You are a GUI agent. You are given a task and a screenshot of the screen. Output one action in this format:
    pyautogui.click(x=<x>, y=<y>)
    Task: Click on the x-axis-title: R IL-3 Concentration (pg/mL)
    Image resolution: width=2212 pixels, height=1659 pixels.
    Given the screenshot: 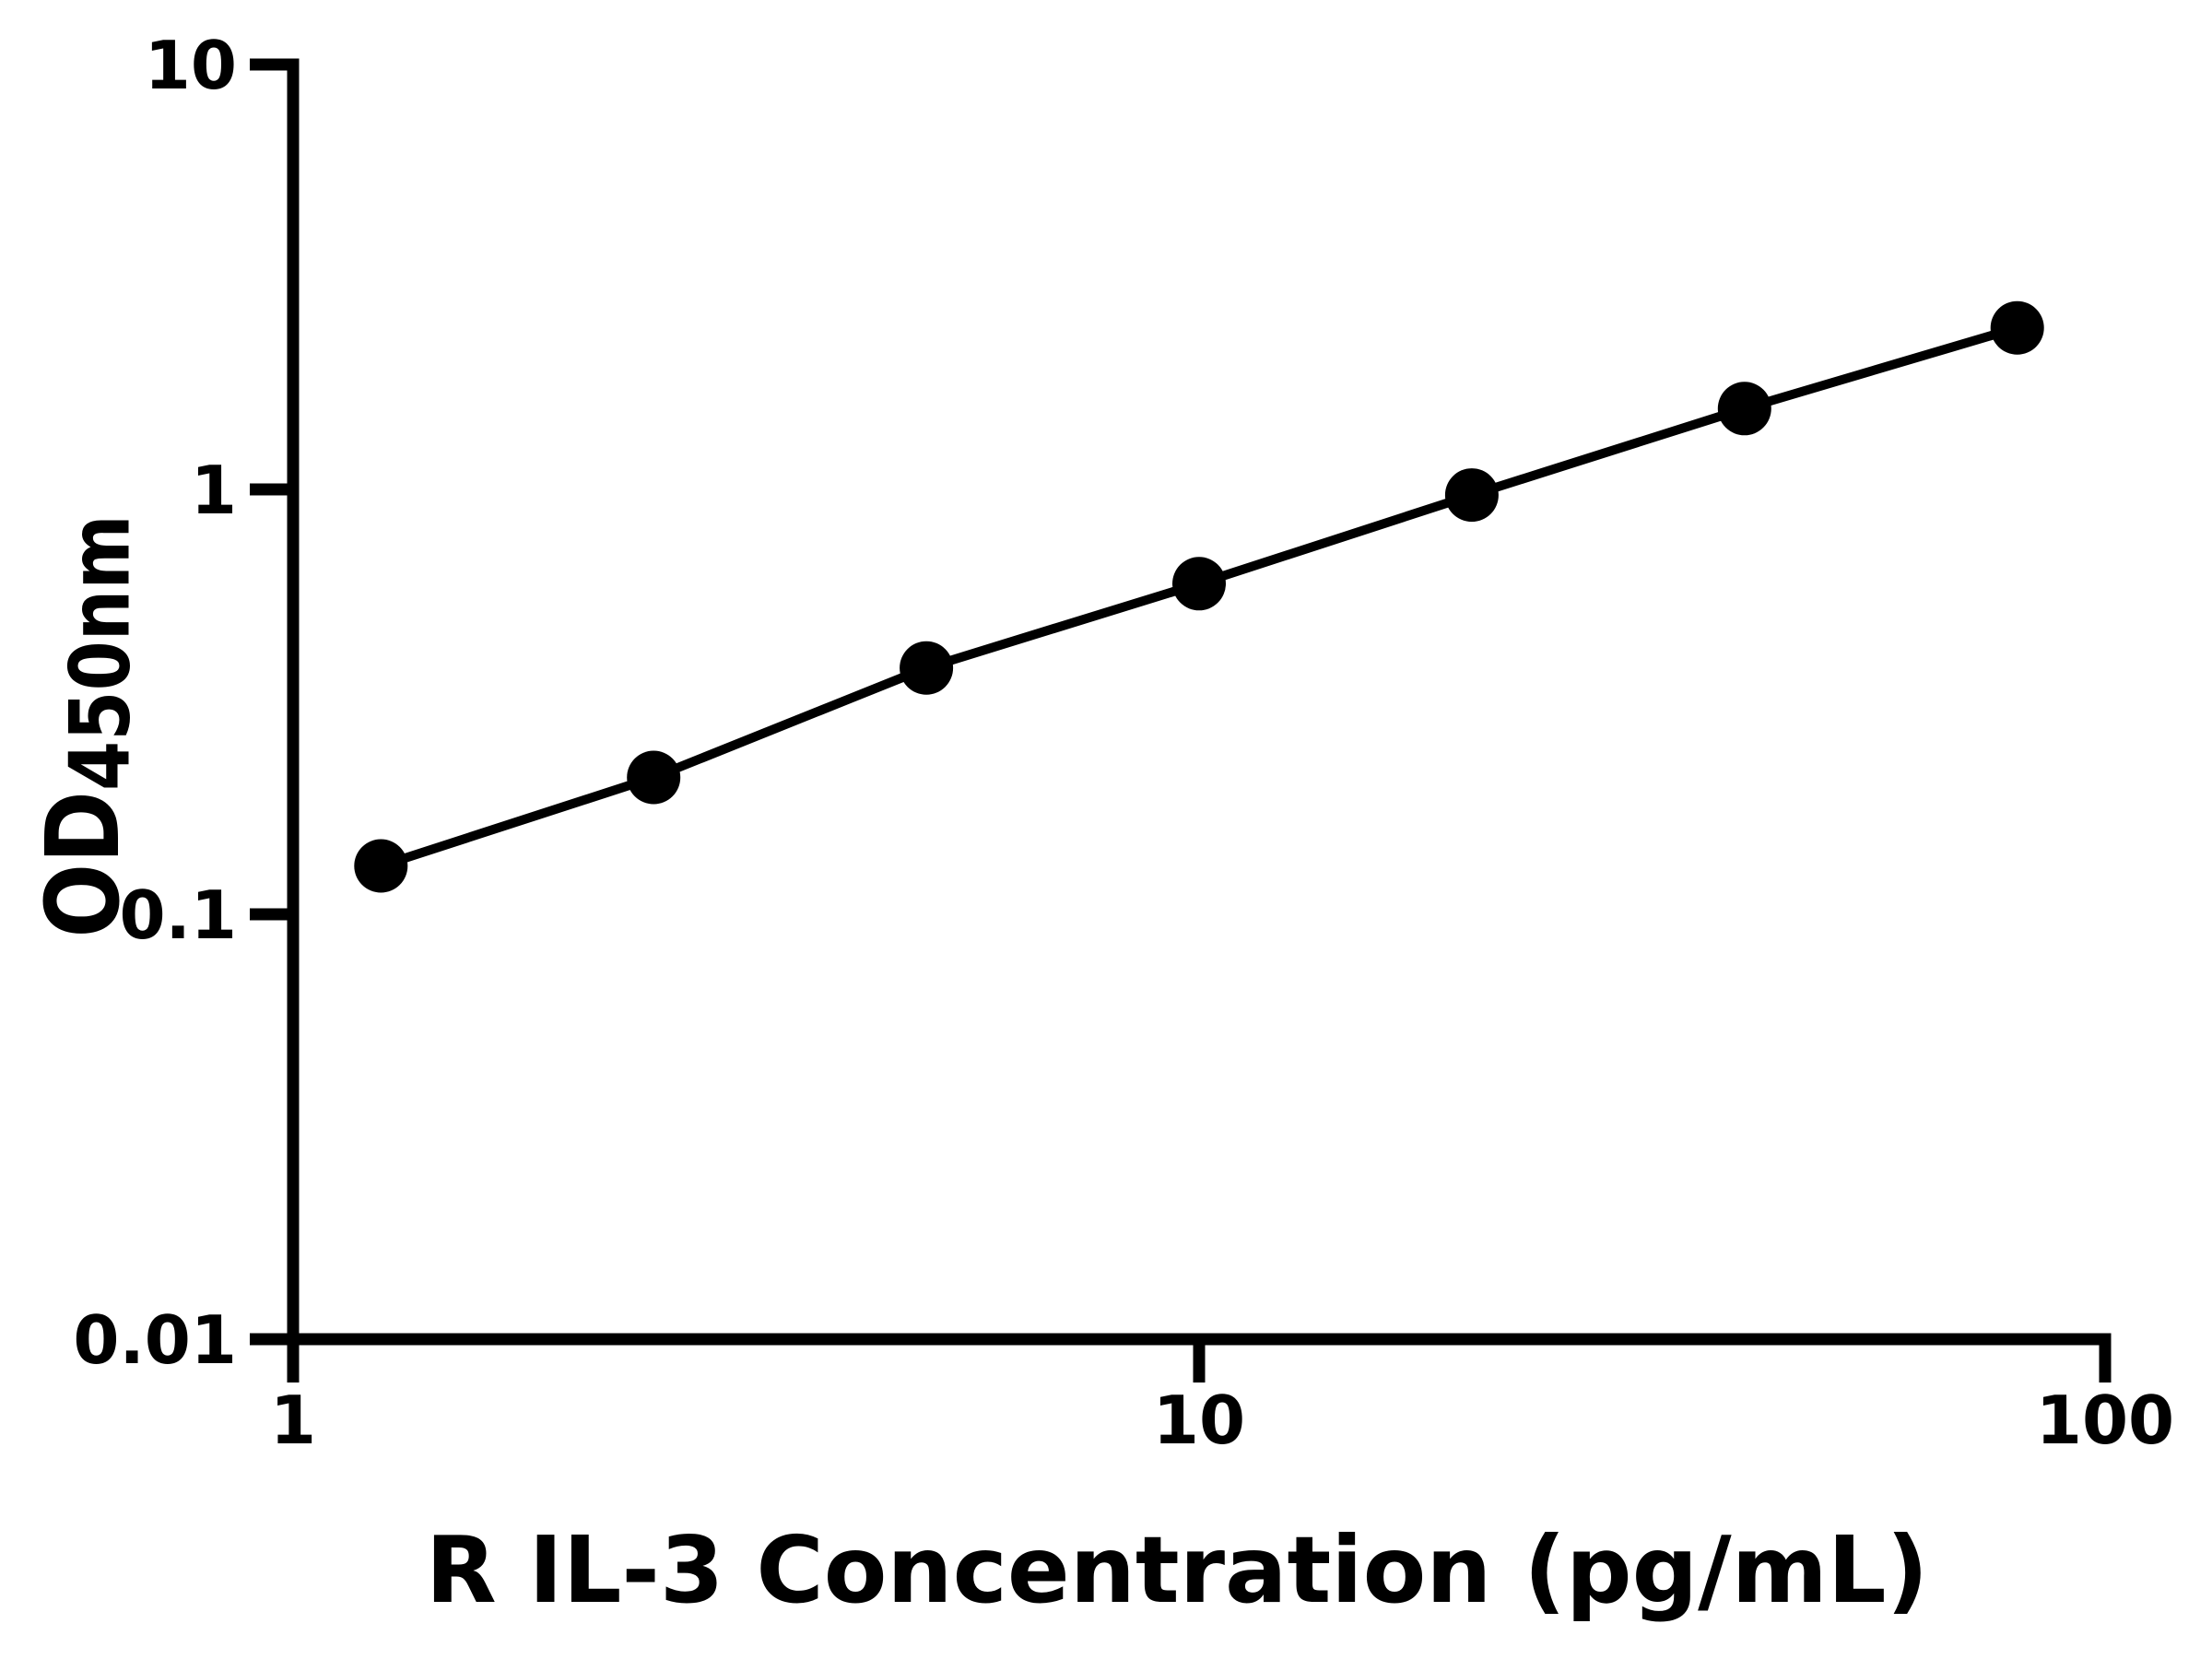 What is the action you would take?
    pyautogui.click(x=1177, y=1570)
    